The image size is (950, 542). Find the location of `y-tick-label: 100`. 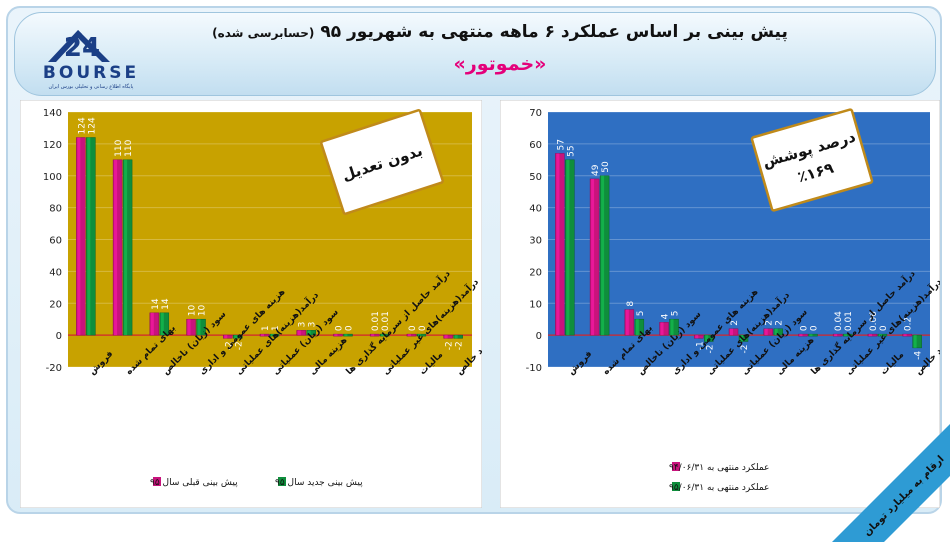

y-tick-label: 100 is located at coordinates (52, 177).